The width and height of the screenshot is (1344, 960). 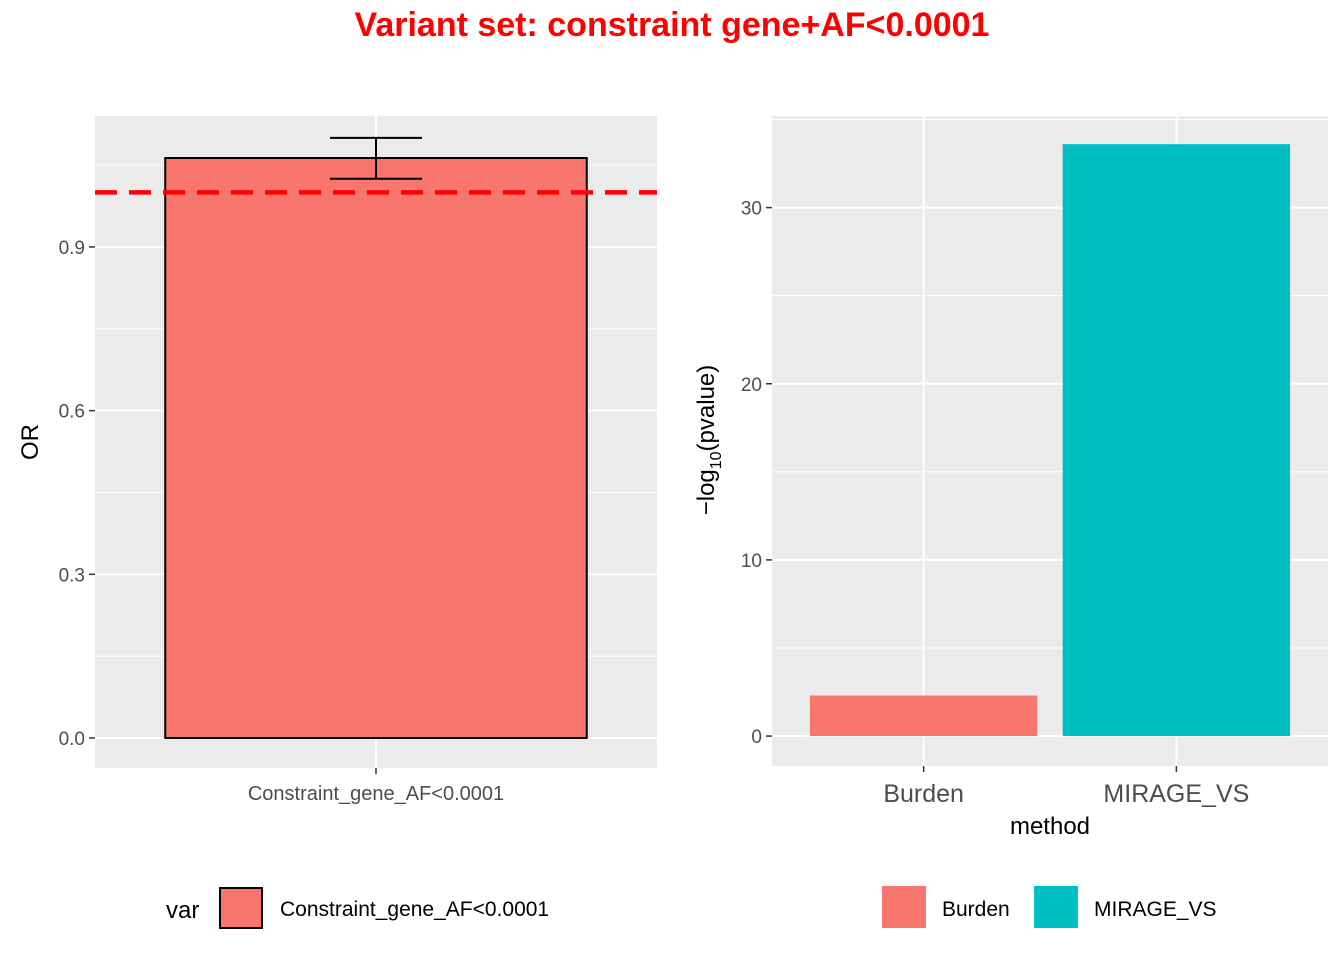 What do you see at coordinates (706, 492) in the screenshot?
I see `right-y-axis-label-prefix: −log` at bounding box center [706, 492].